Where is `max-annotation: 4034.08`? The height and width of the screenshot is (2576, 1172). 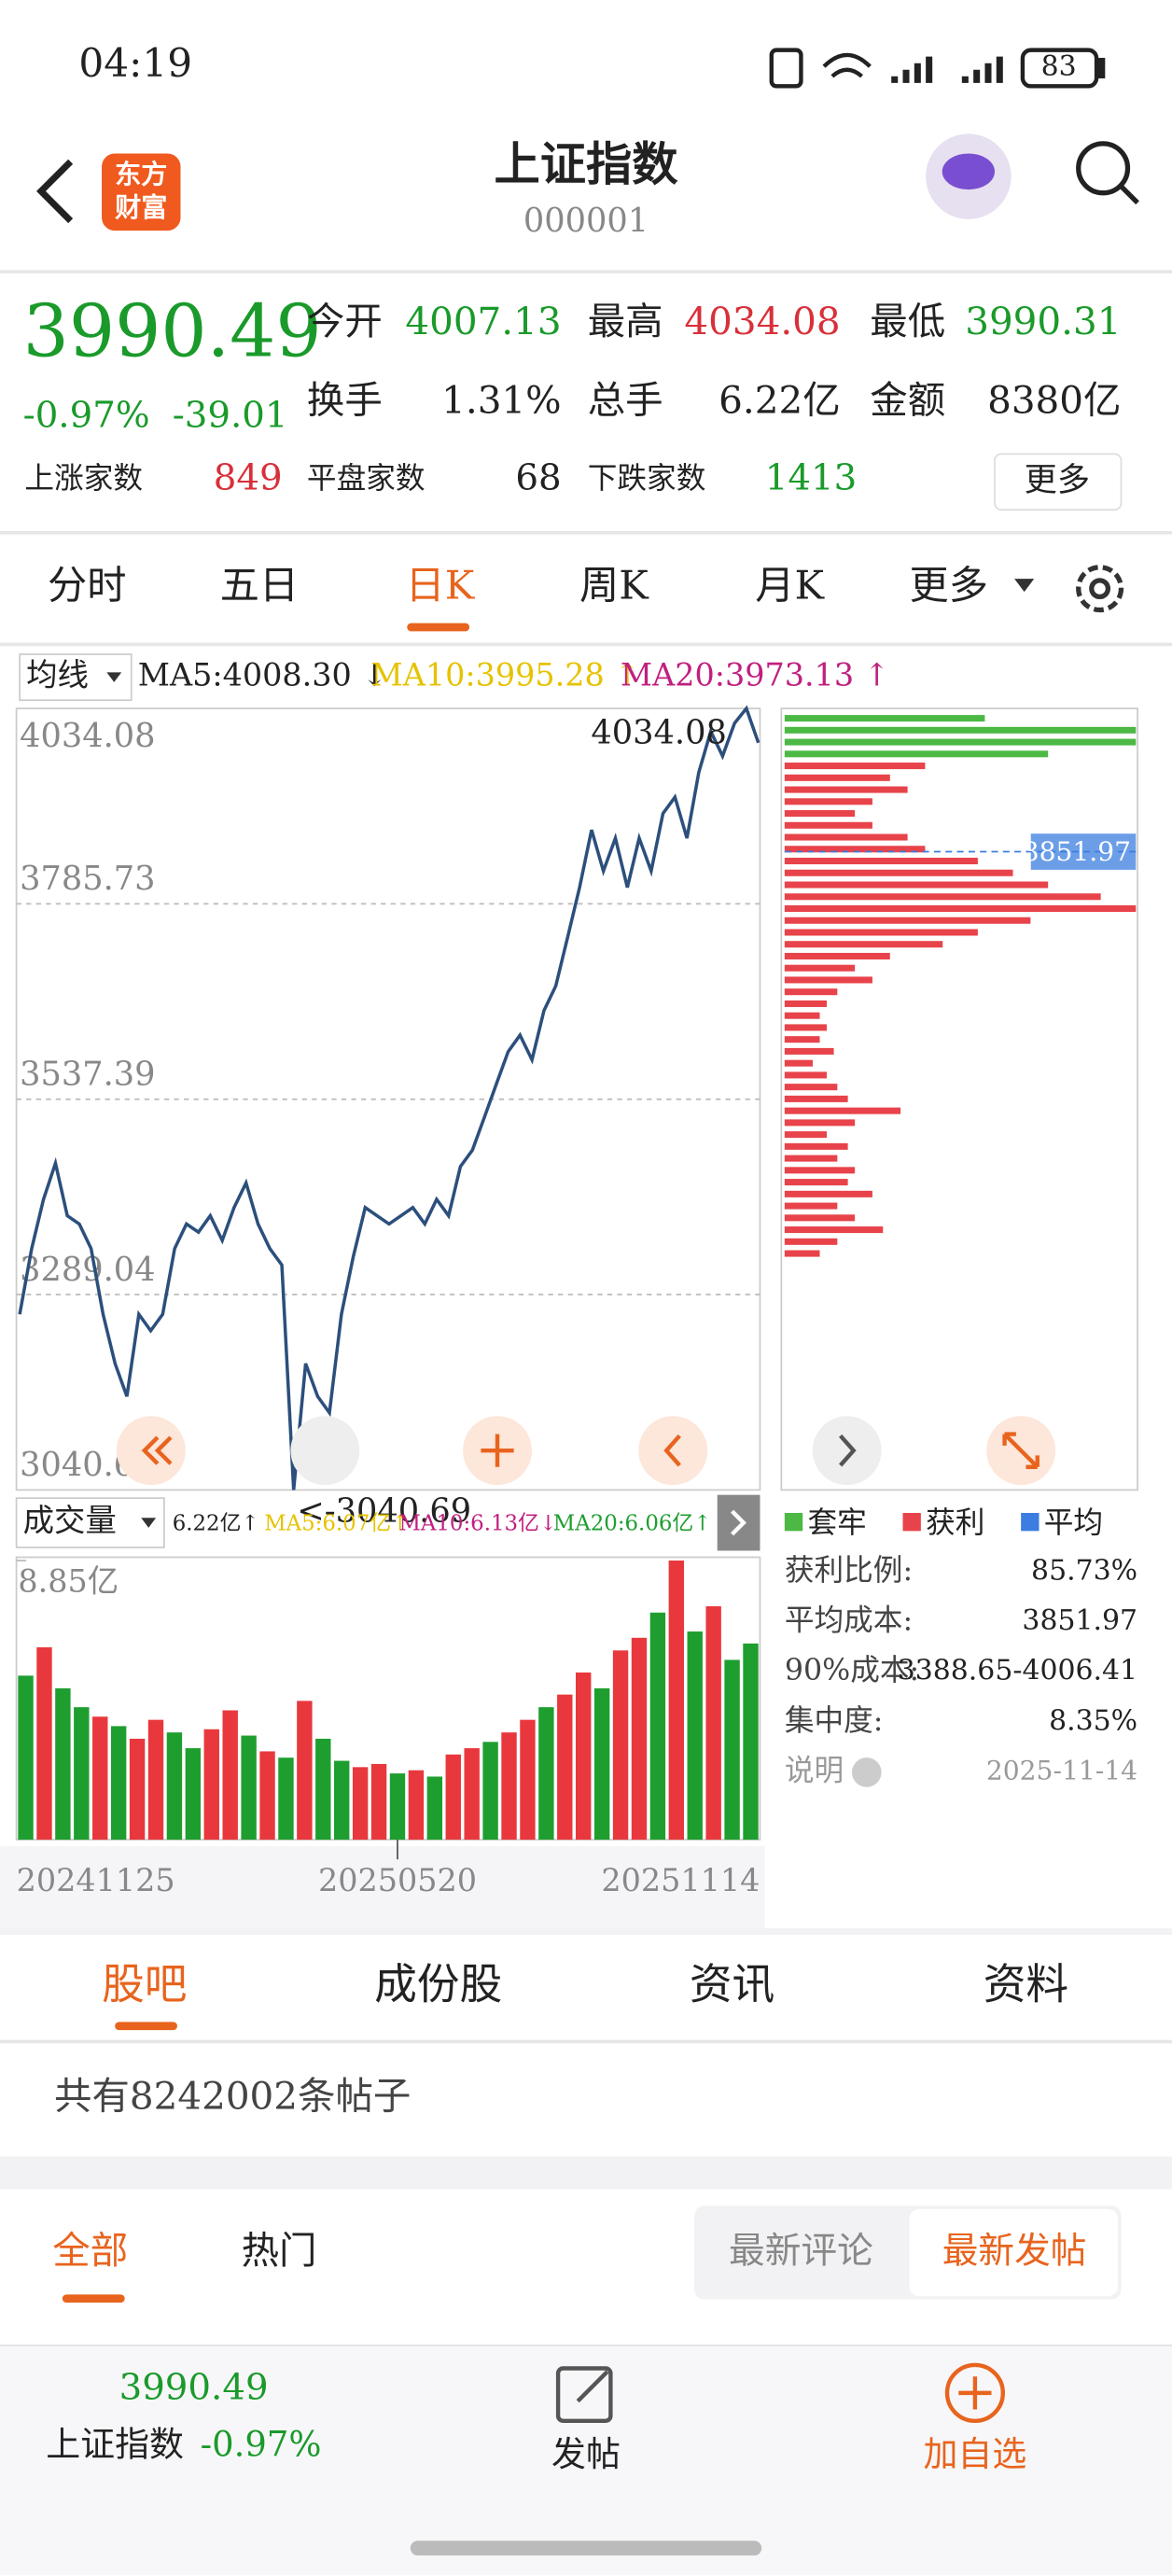
max-annotation: 4034.08 is located at coordinates (658, 733).